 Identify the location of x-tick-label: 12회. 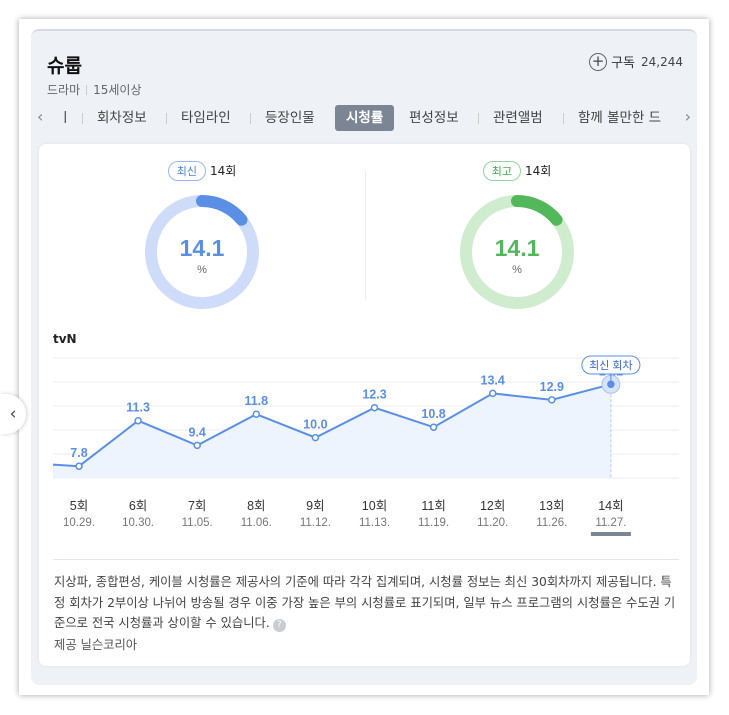
(492, 506).